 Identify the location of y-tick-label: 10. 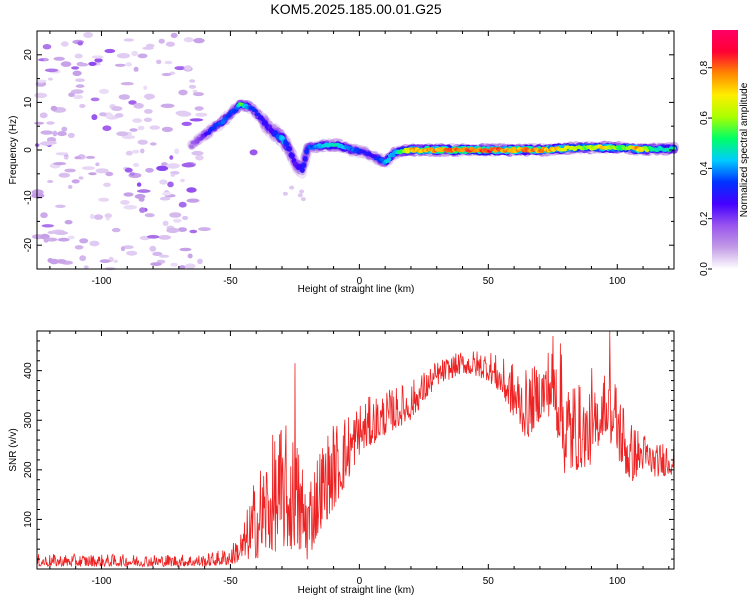
(28, 102).